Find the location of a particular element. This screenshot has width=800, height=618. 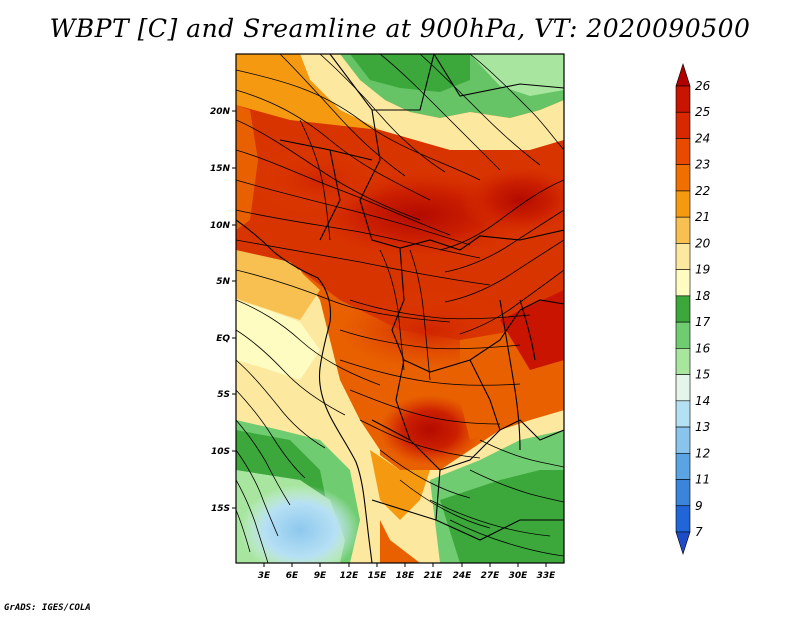

colorbar-level-label: 14 is located at coordinates (702, 401).